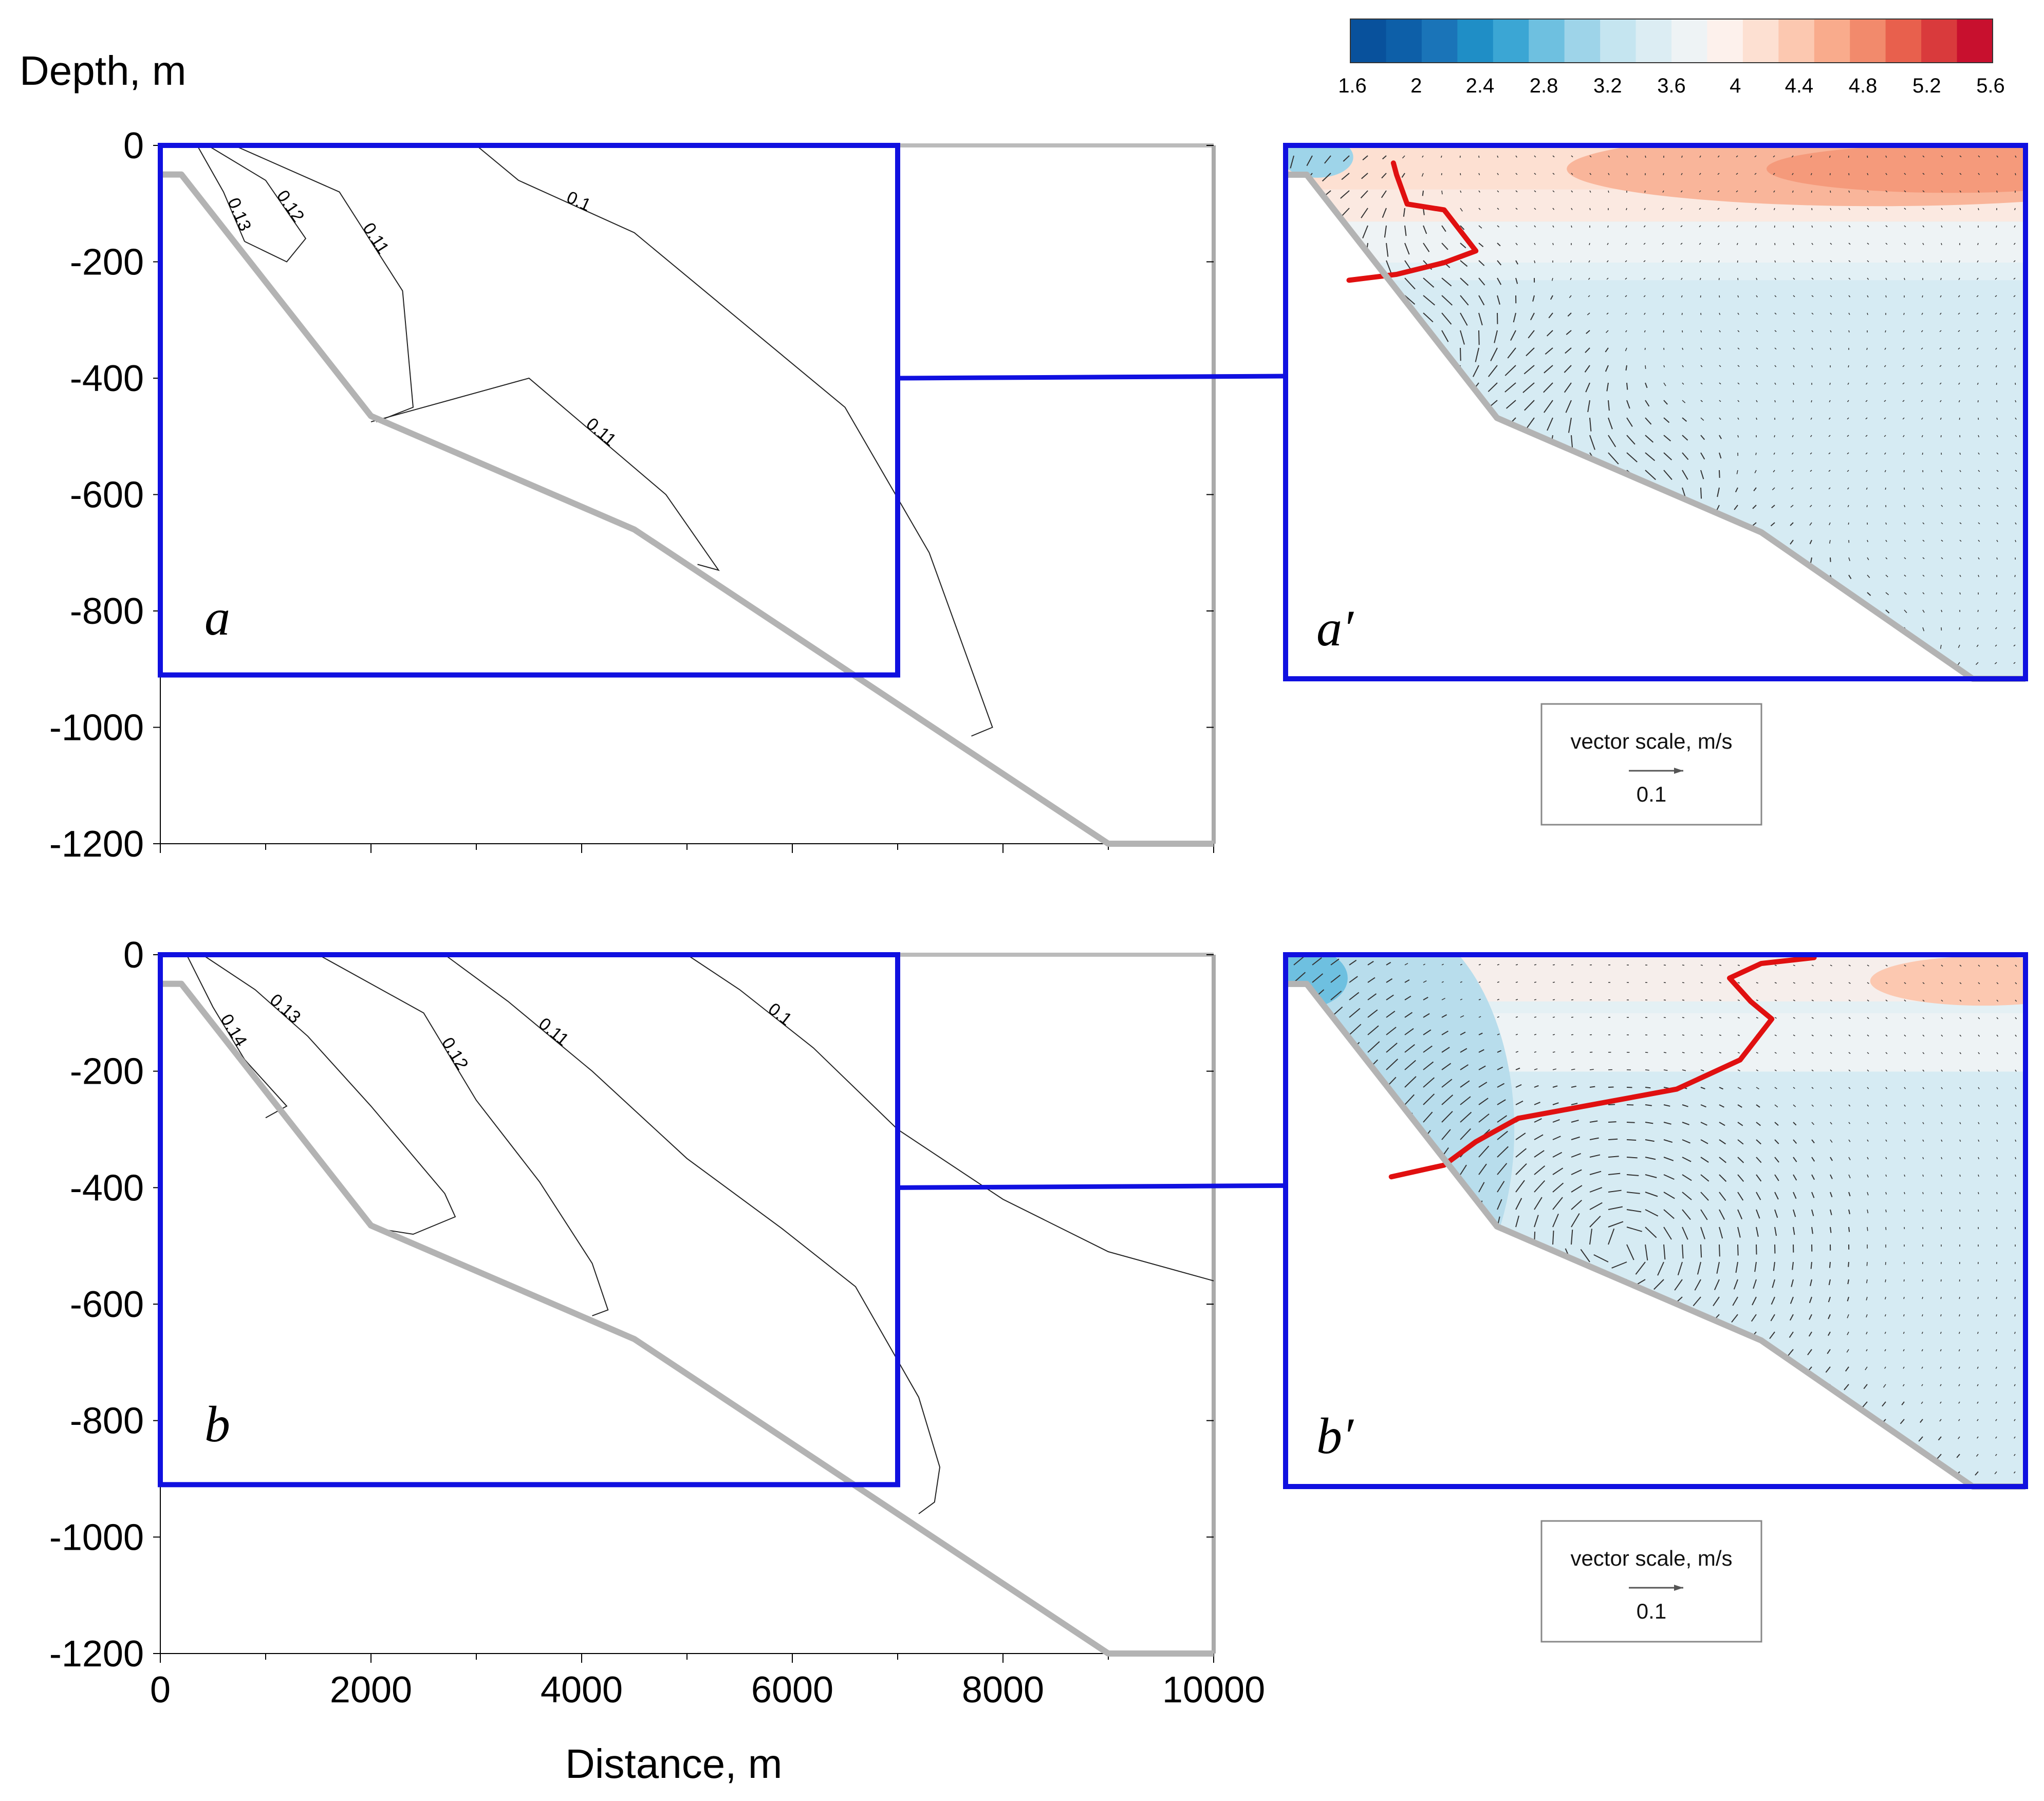  What do you see at coordinates (950, 1118) in the screenshot?
I see `contour-line` at bounding box center [950, 1118].